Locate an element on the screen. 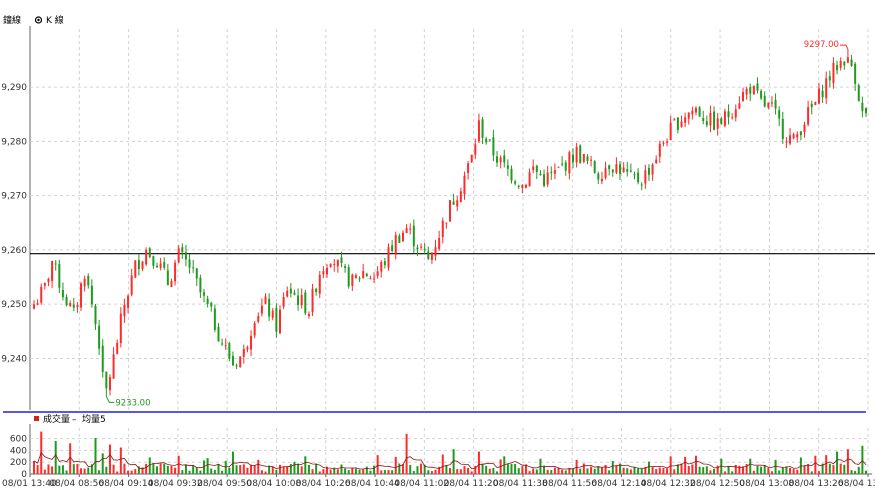  y-tick-label: 9,280 is located at coordinates (14, 142).